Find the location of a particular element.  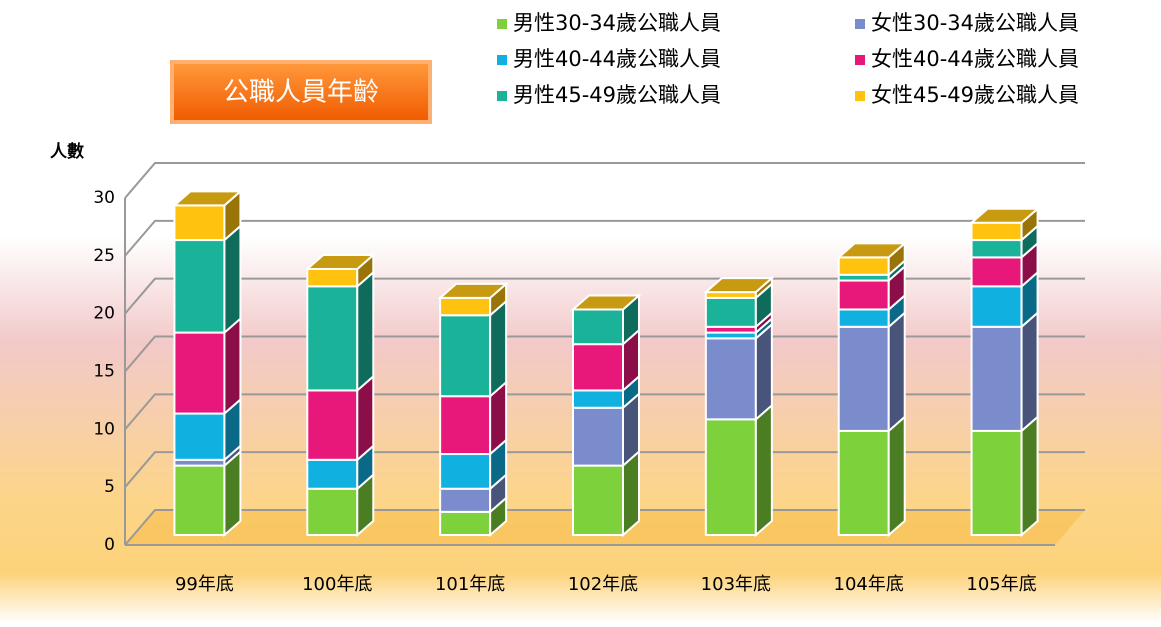

y-tick-label: 10 is located at coordinates (104, 429).